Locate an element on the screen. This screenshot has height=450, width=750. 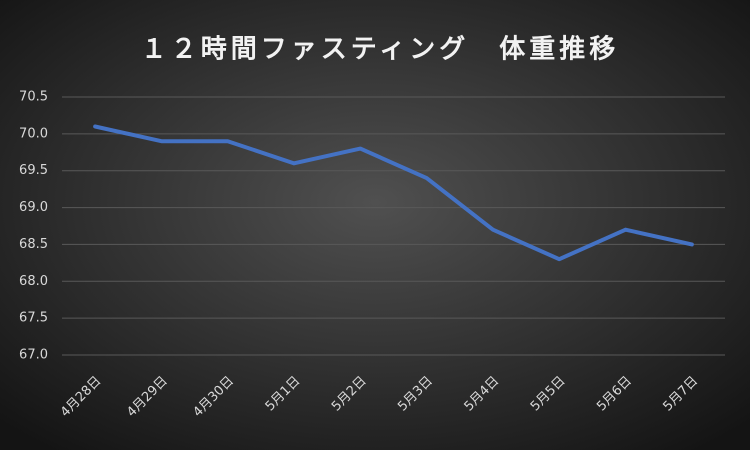
y-tick-label: 67.5 is located at coordinates (33, 318).